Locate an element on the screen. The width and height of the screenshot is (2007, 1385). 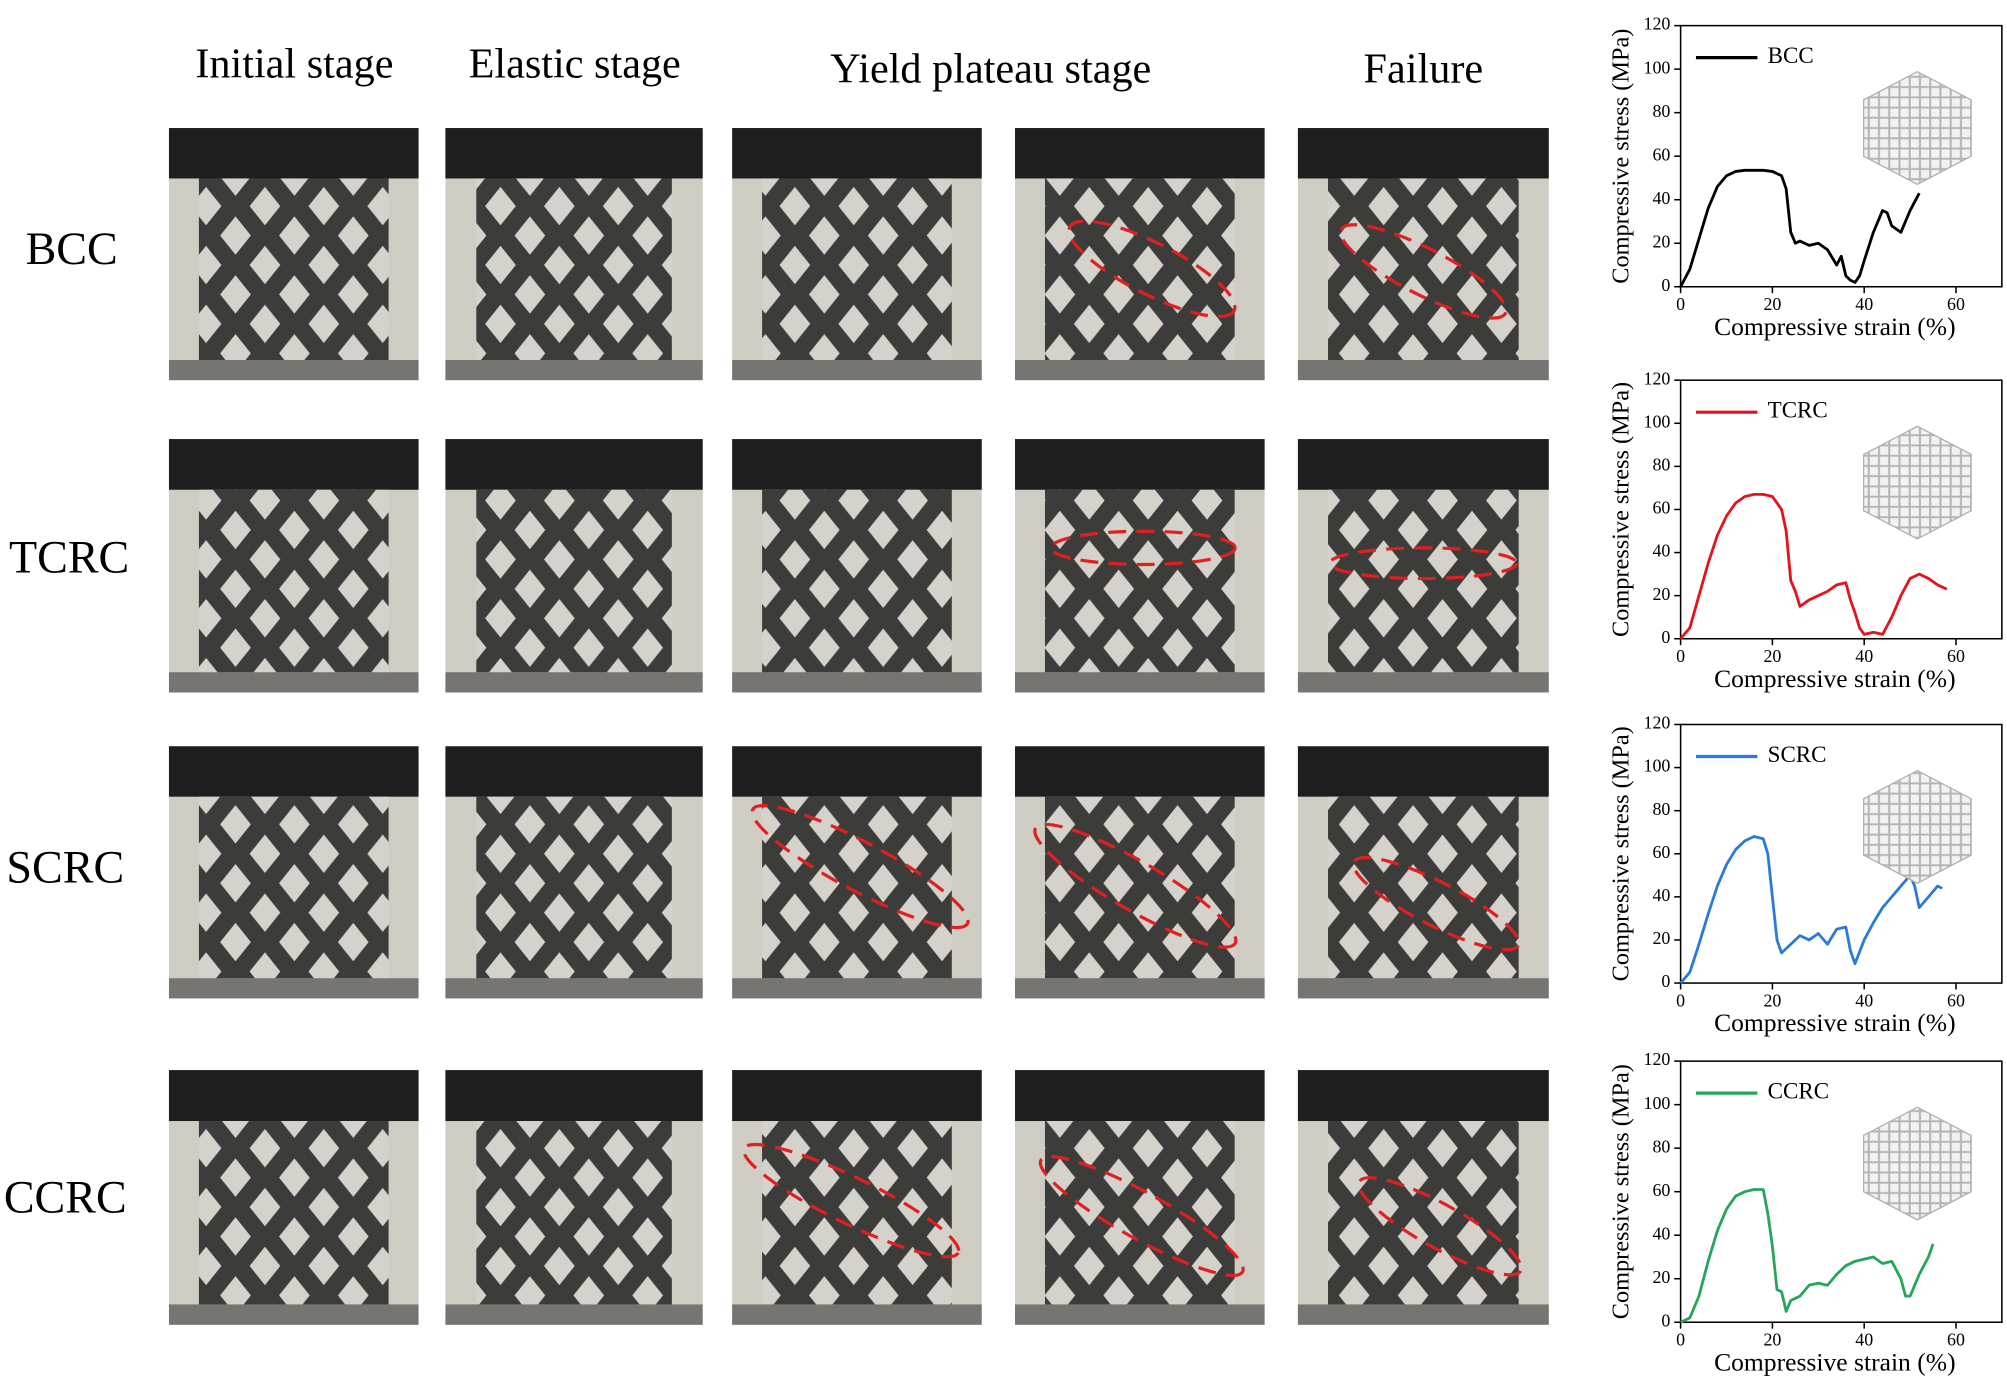
legend-label: TCRC is located at coordinates (1798, 409).